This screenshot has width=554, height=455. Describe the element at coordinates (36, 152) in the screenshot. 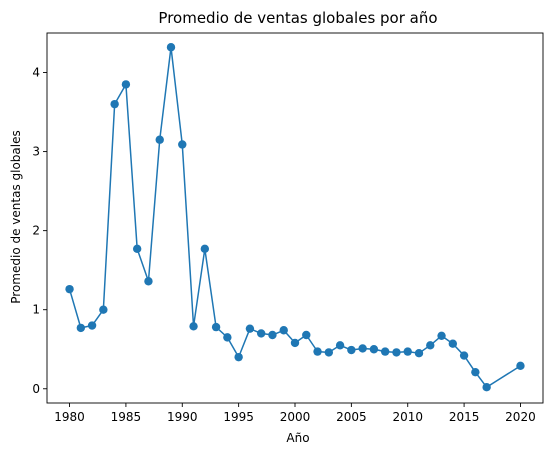

I see `y-tick-label: 3` at that location.